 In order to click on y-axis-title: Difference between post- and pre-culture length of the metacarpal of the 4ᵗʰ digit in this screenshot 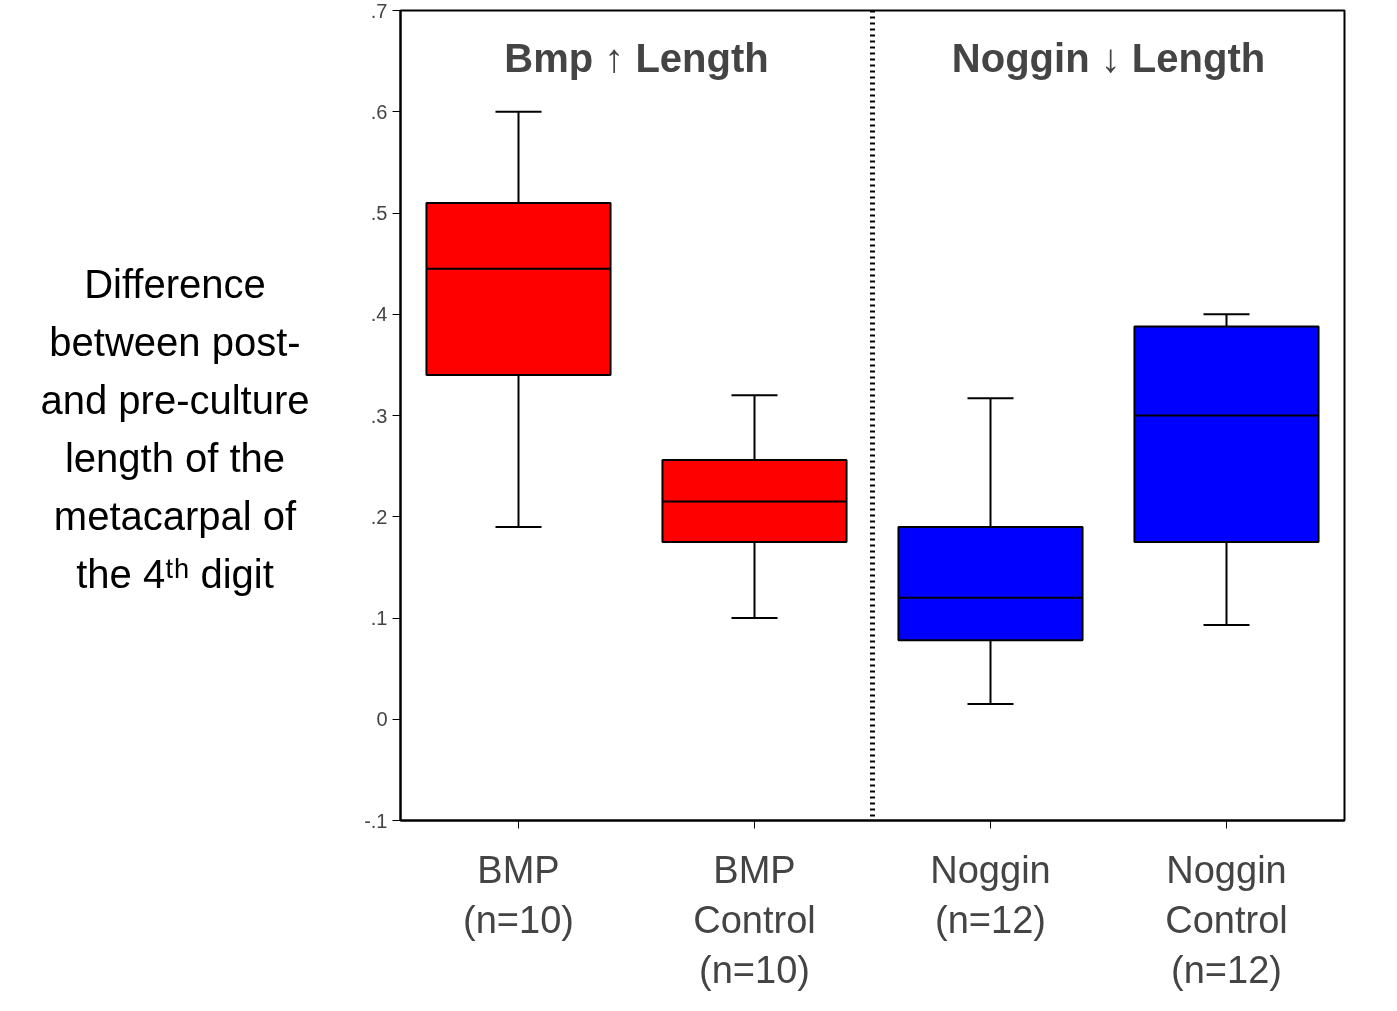, I will do `click(175, 429)`.